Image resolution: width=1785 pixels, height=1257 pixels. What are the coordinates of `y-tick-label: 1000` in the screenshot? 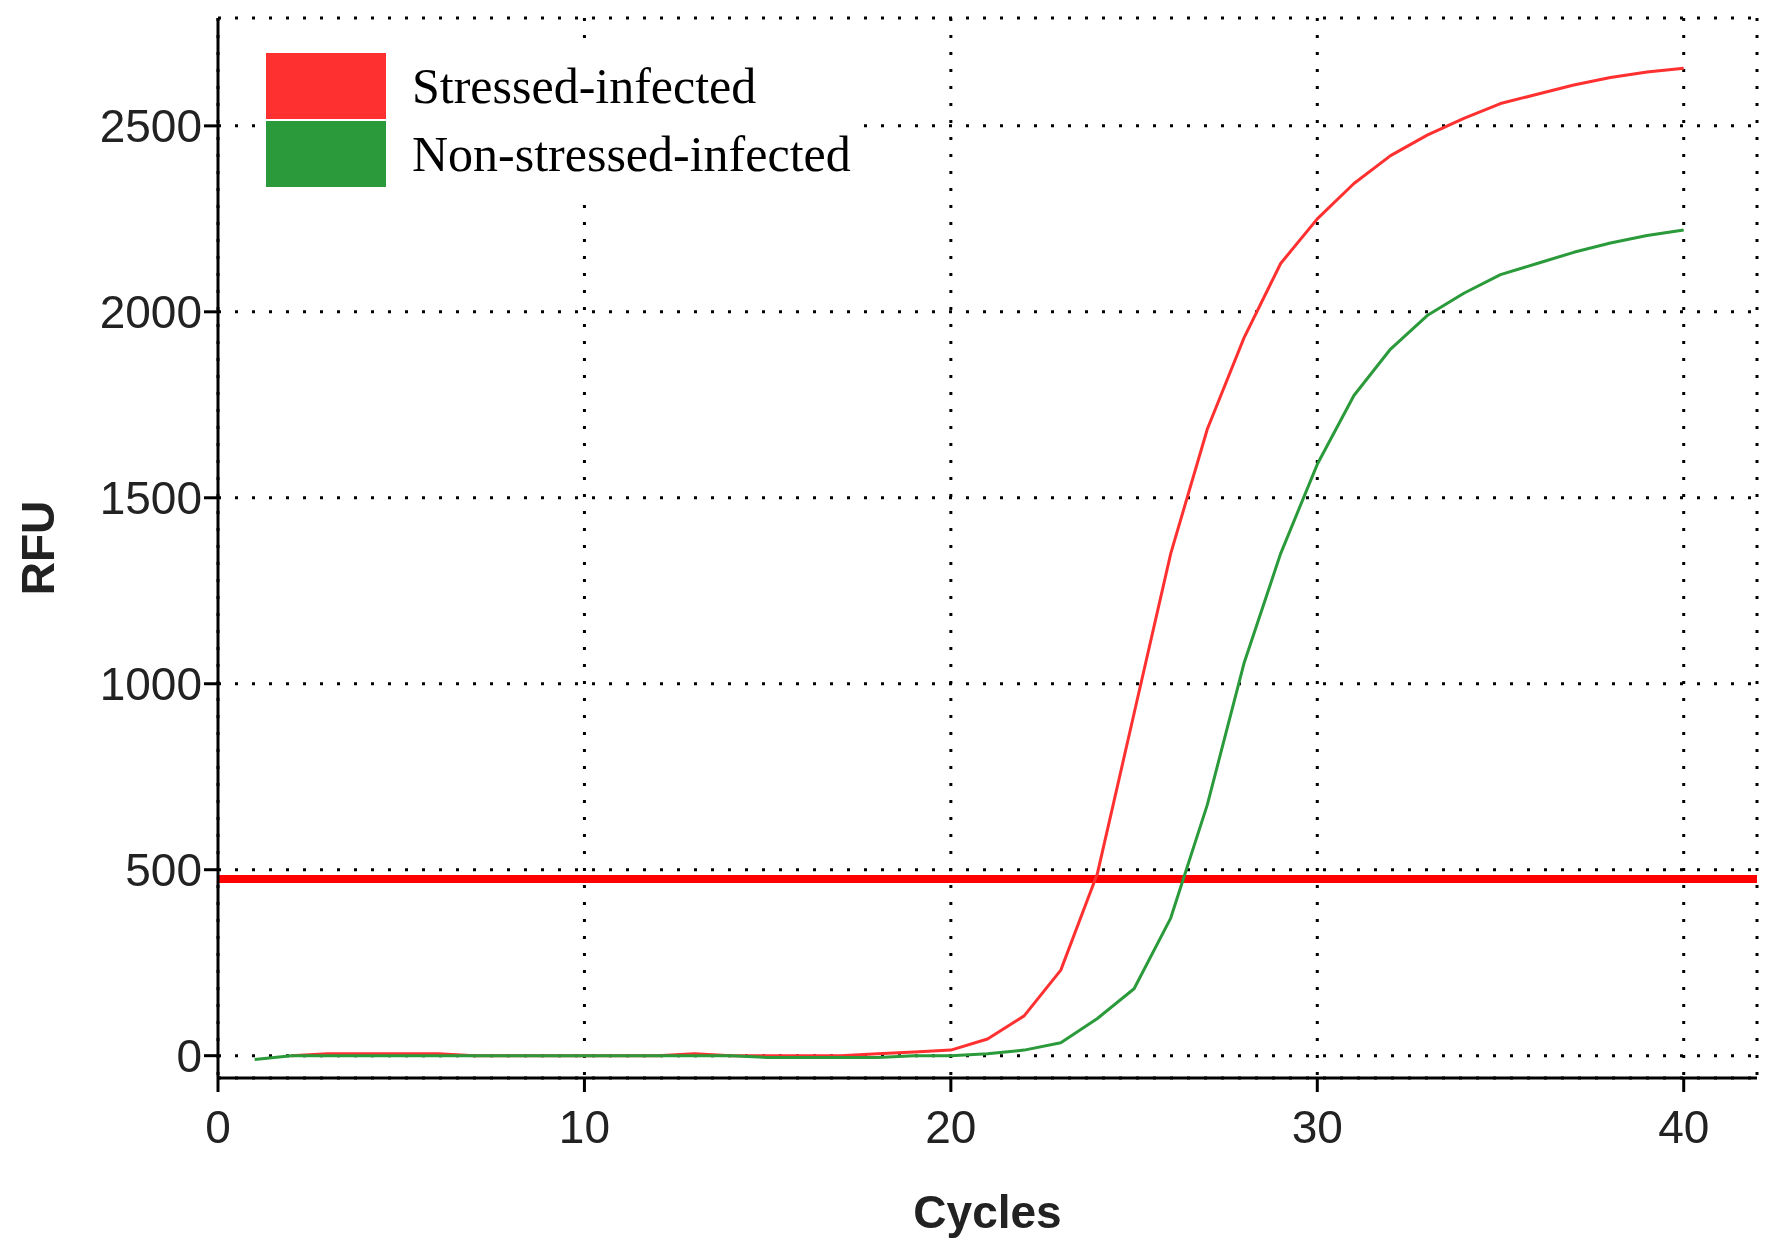 It's located at (150, 684).